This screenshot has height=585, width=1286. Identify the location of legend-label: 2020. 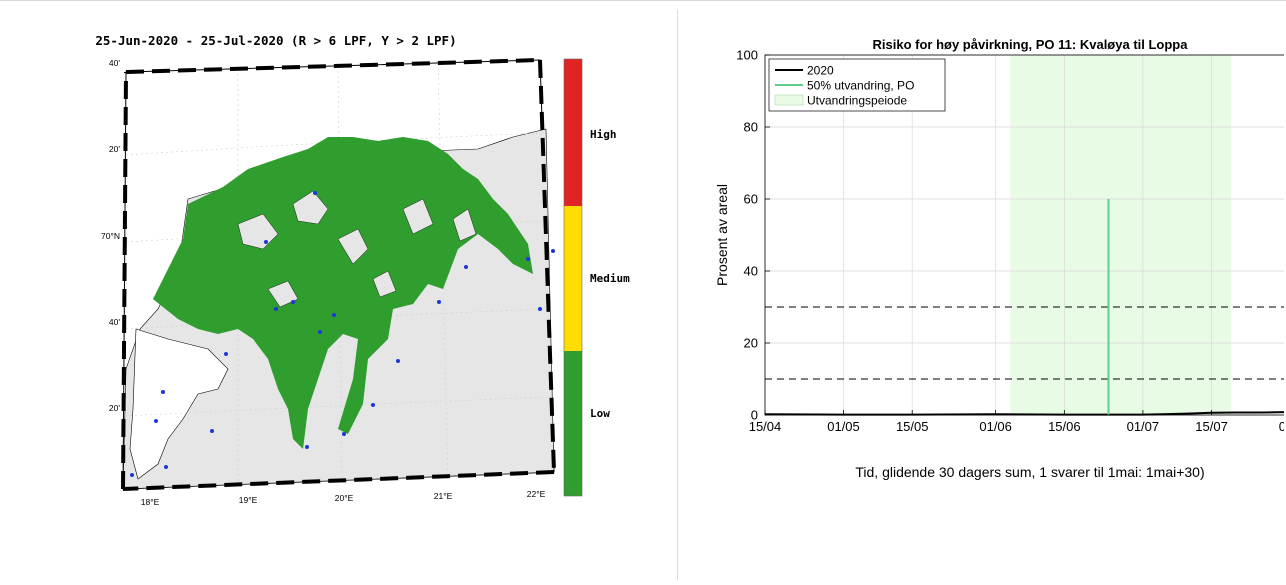
(820, 71).